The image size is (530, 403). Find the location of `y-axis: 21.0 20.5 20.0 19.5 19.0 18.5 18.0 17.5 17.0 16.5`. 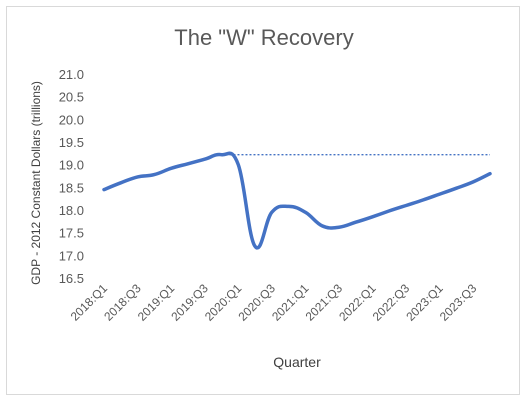

y-axis: 21.0 20.5 20.0 19.5 19.0 18.5 18.0 17.5 17.0 16.5 is located at coordinates (71, 176).